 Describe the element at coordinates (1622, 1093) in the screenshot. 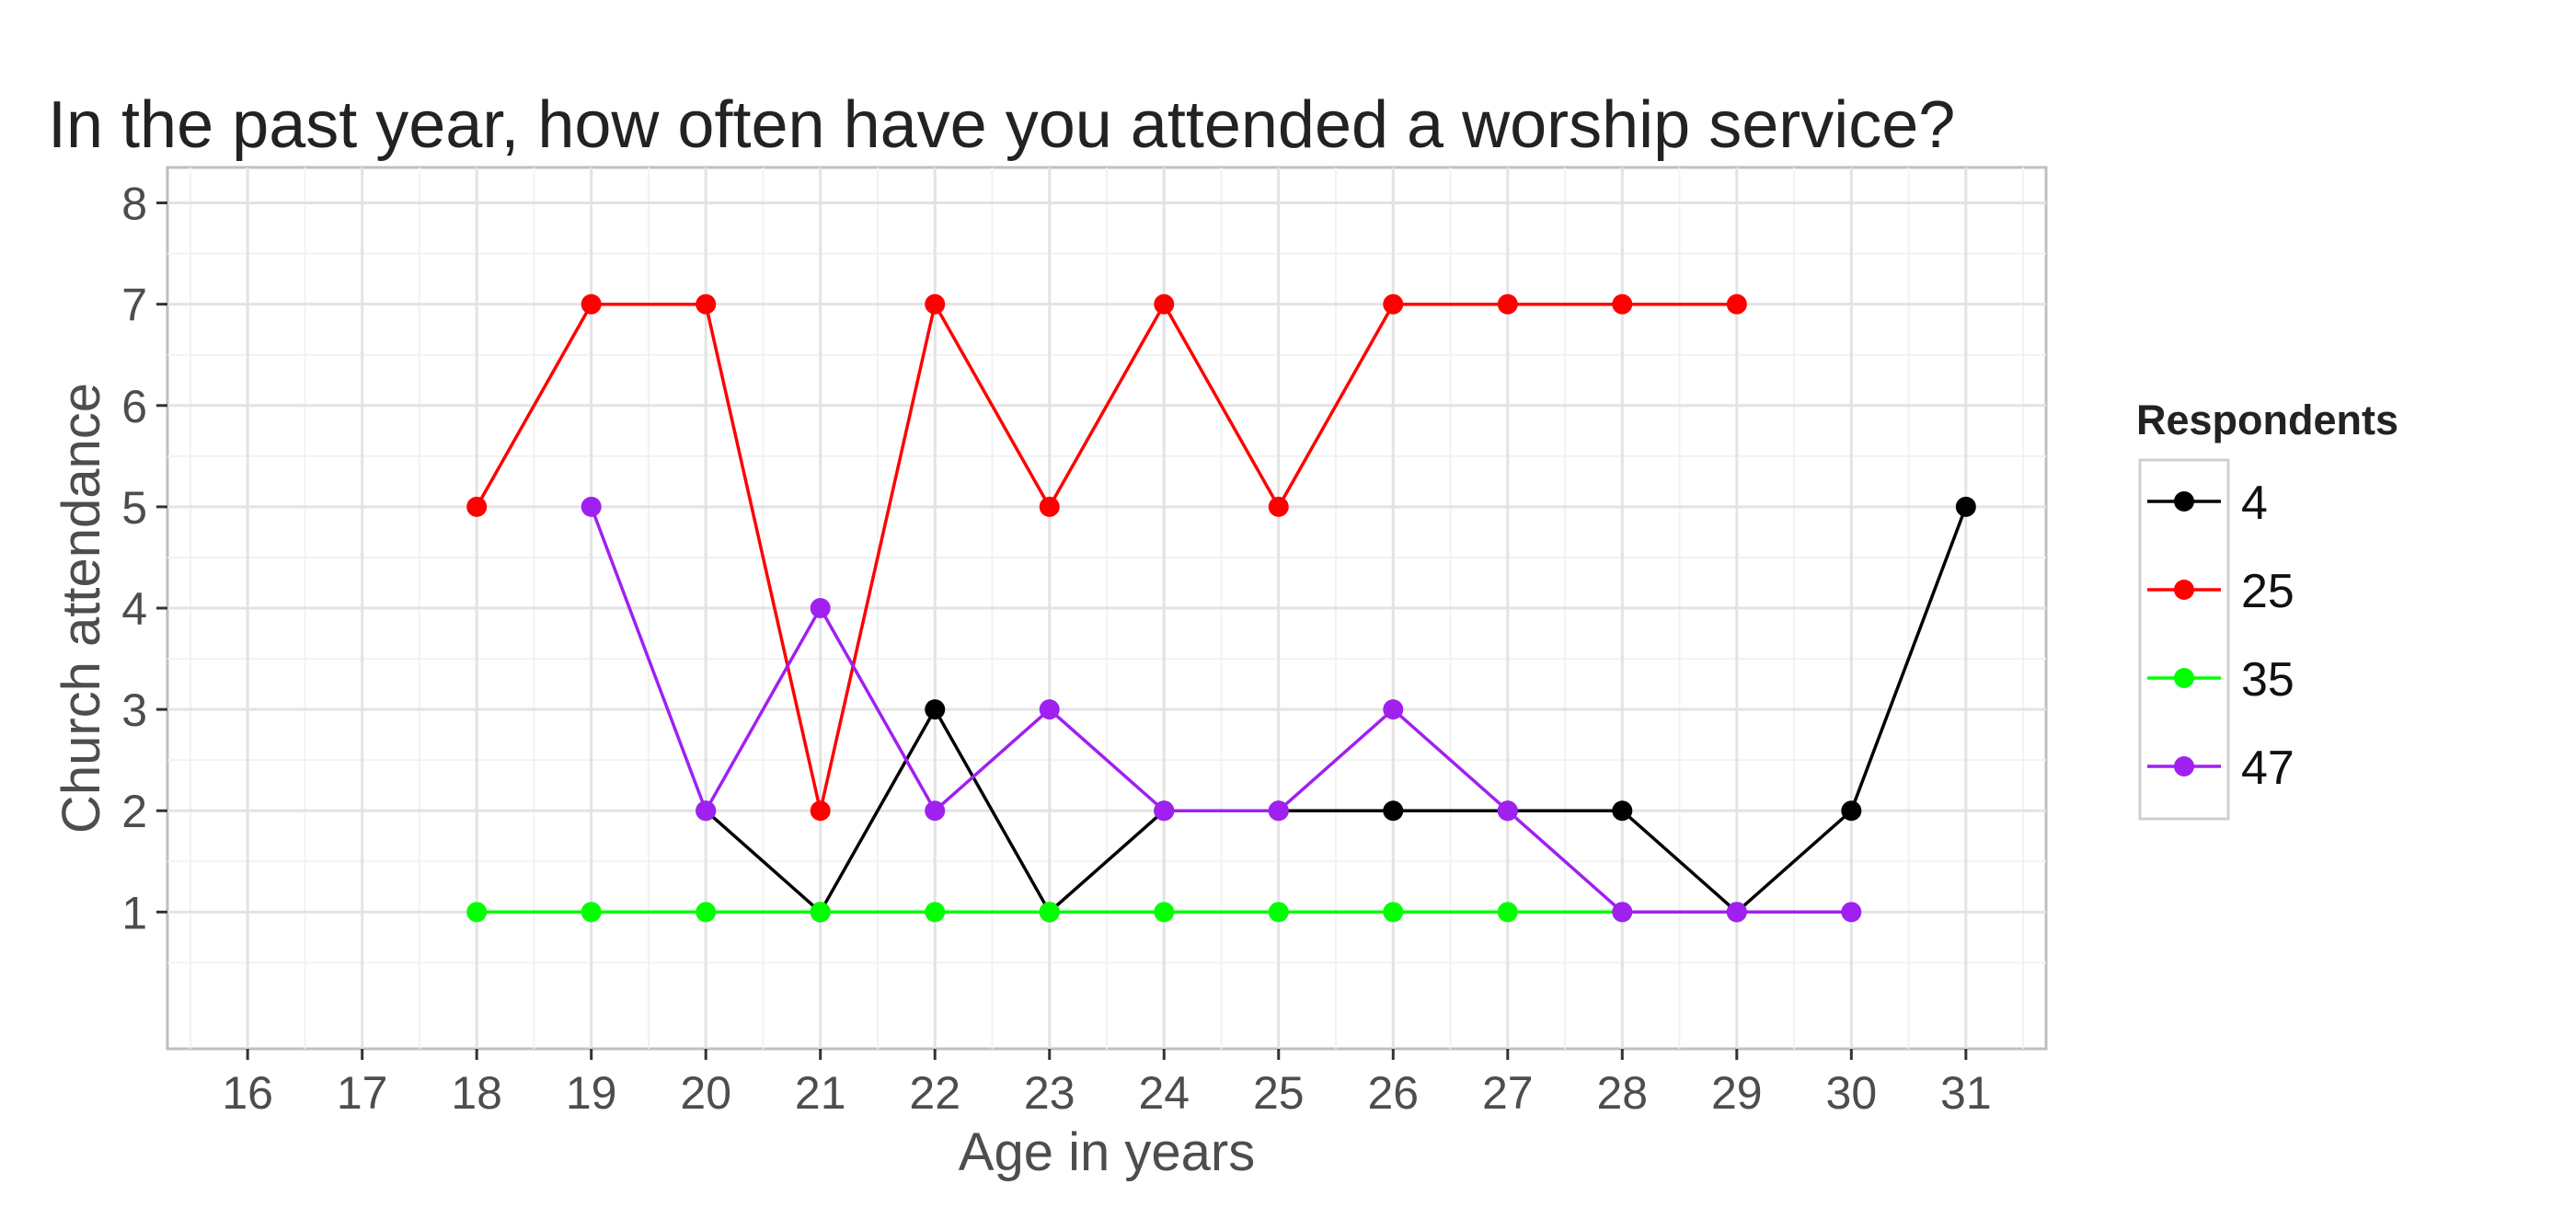

I see `x-tick-label: 28` at that location.